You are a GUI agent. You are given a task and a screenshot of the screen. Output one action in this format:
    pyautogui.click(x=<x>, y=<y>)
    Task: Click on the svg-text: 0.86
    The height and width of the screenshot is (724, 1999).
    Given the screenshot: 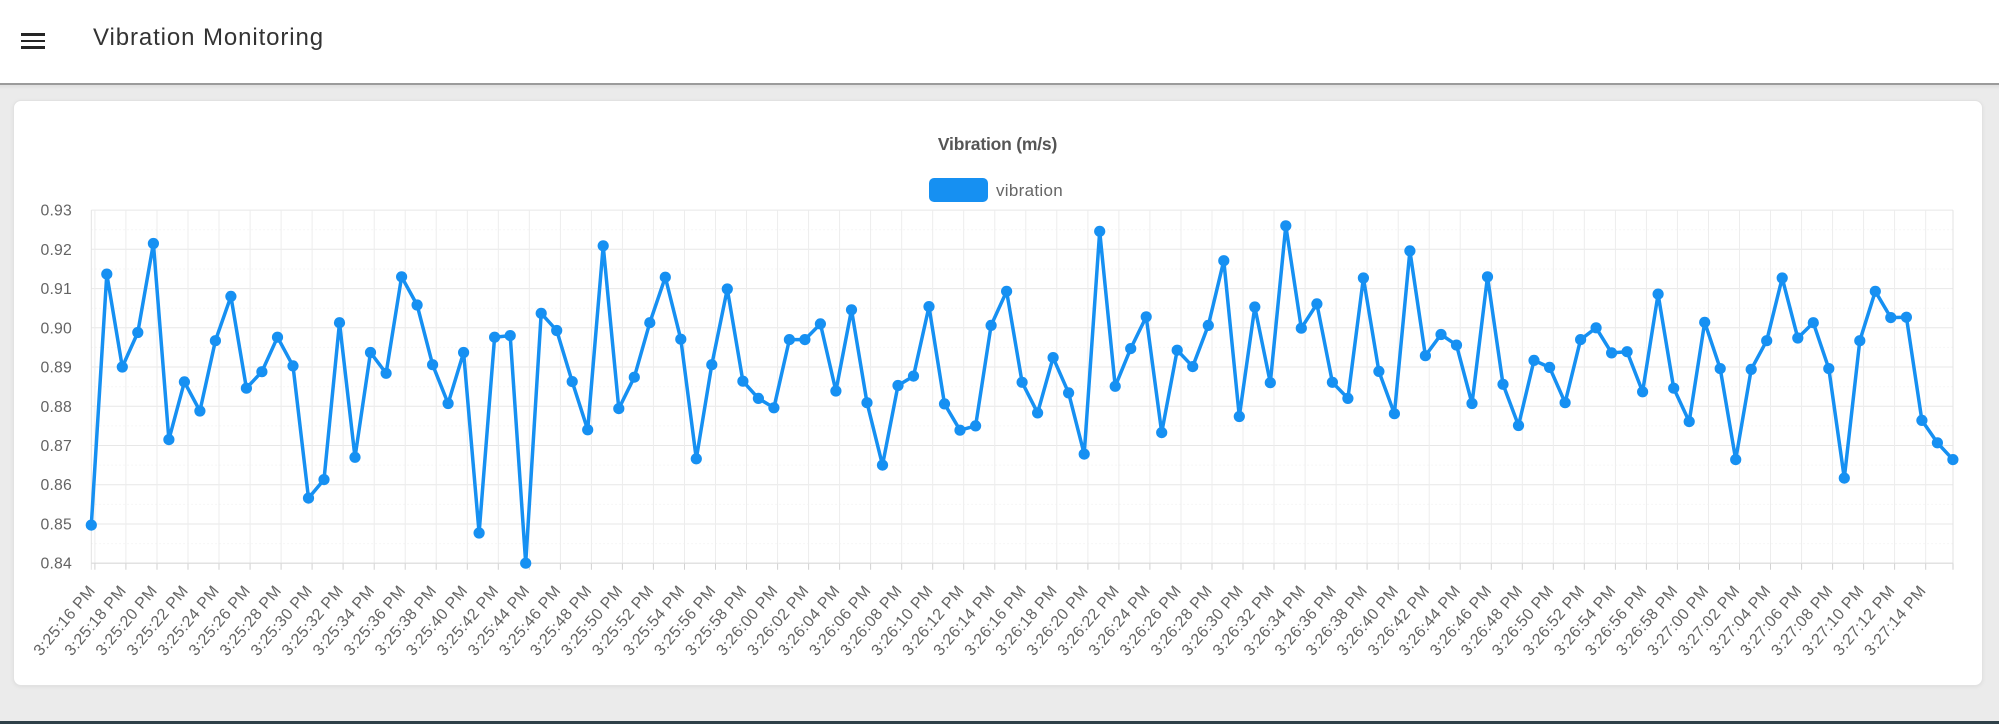 What is the action you would take?
    pyautogui.click(x=56, y=485)
    